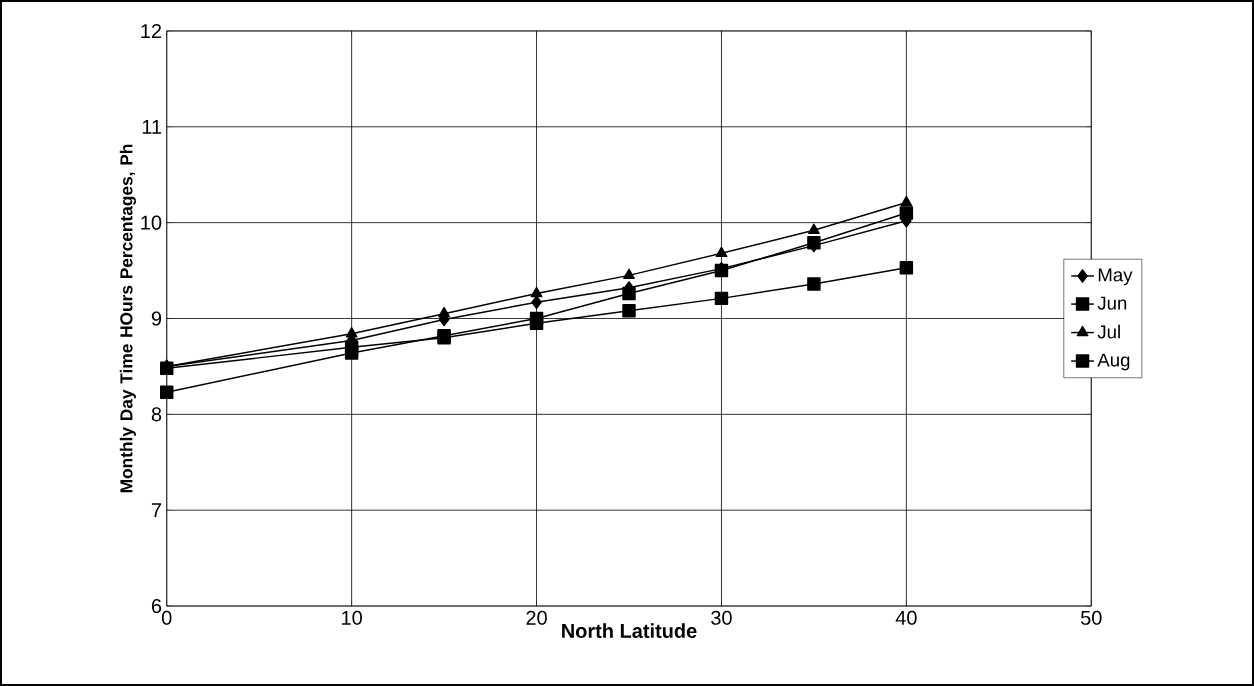 This screenshot has width=1254, height=686. Describe the element at coordinates (151, 31) in the screenshot. I see `y-tick-label: 12` at that location.